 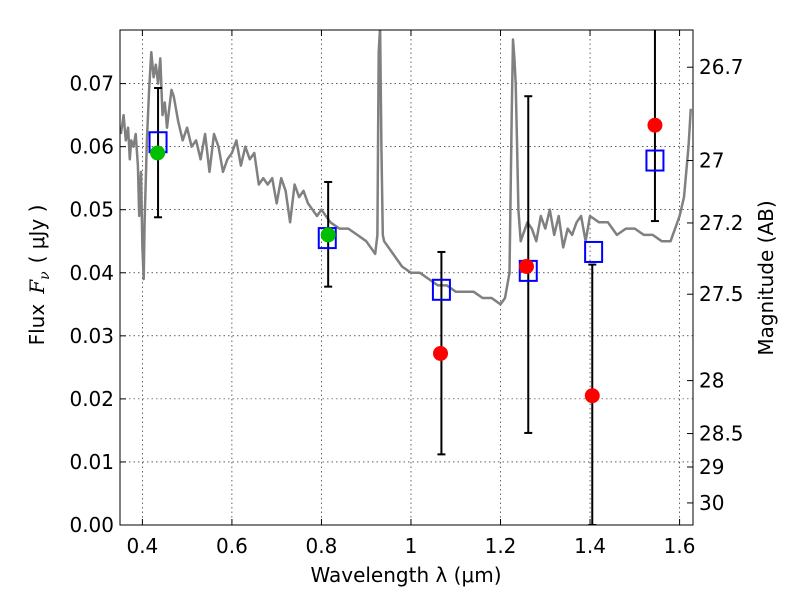 What do you see at coordinates (590, 546) in the screenshot?
I see `x-tick-label: 1.4` at bounding box center [590, 546].